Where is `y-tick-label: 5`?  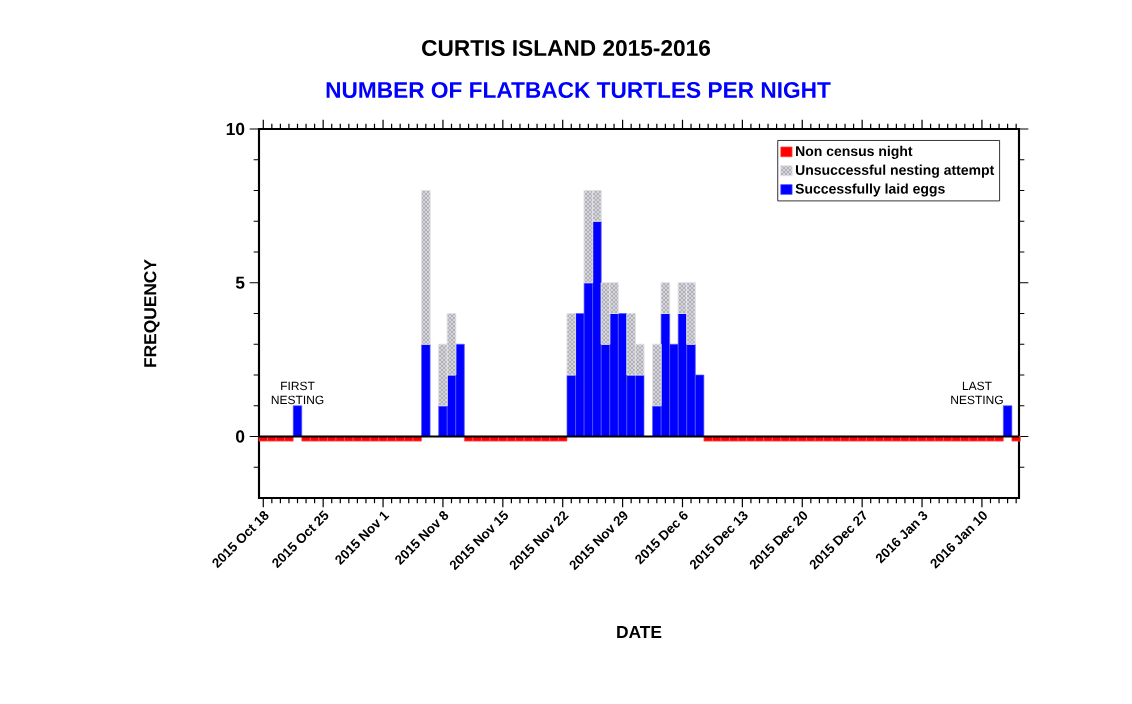
y-tick-label: 5 is located at coordinates (240, 282).